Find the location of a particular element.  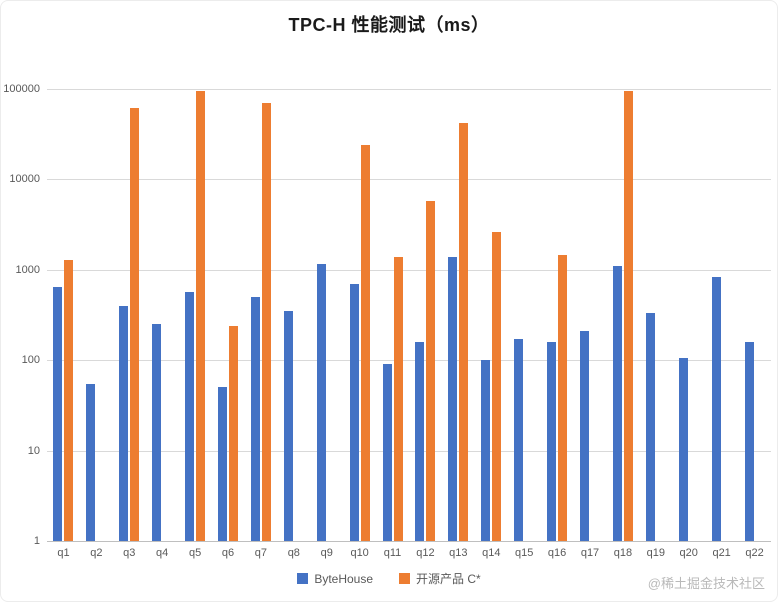

x-axis-label-q9: q9 is located at coordinates (326, 553).